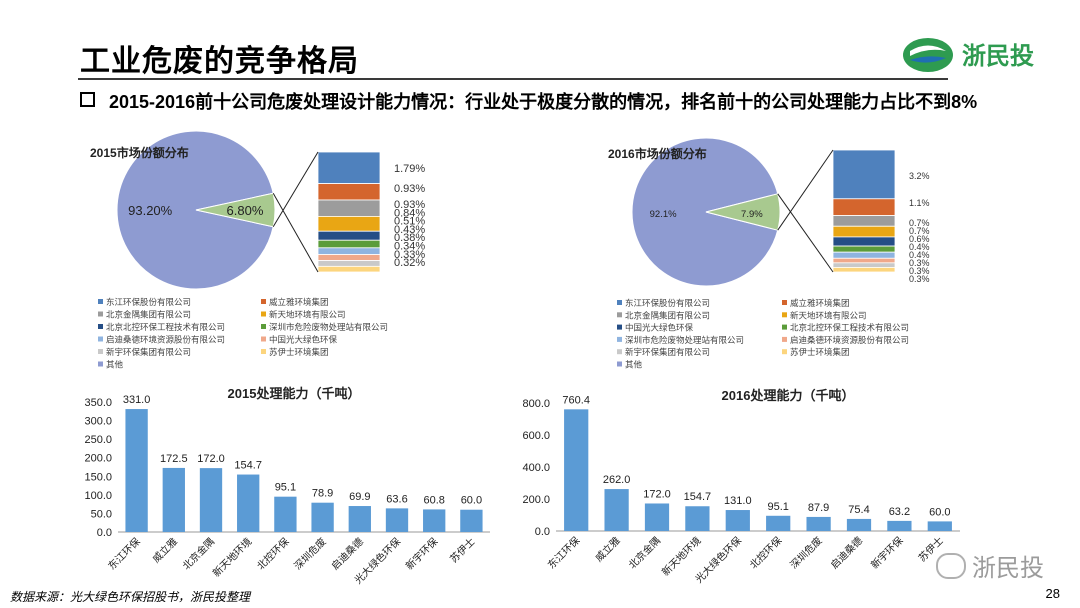 This screenshot has height=608, width=1080. Describe the element at coordinates (101, 514) in the screenshot. I see `y-tick-label: 50.0` at that location.